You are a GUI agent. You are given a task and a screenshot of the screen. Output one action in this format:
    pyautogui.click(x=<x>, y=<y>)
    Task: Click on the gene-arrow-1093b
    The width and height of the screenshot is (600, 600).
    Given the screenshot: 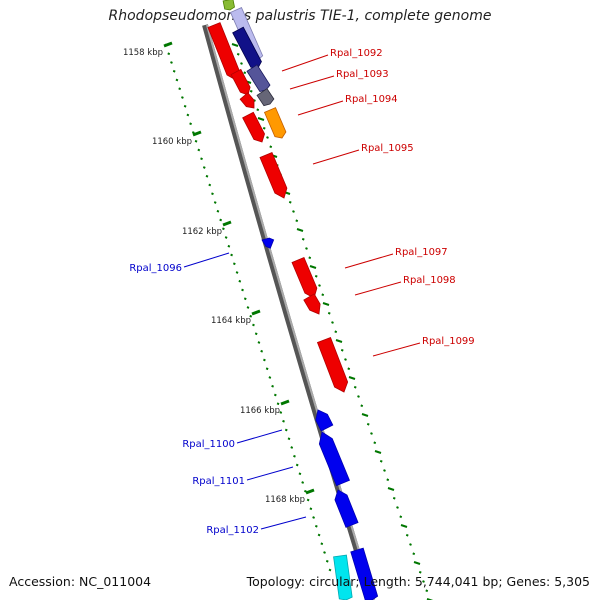 What is the action you would take?
    pyautogui.click(x=258, y=78)
    